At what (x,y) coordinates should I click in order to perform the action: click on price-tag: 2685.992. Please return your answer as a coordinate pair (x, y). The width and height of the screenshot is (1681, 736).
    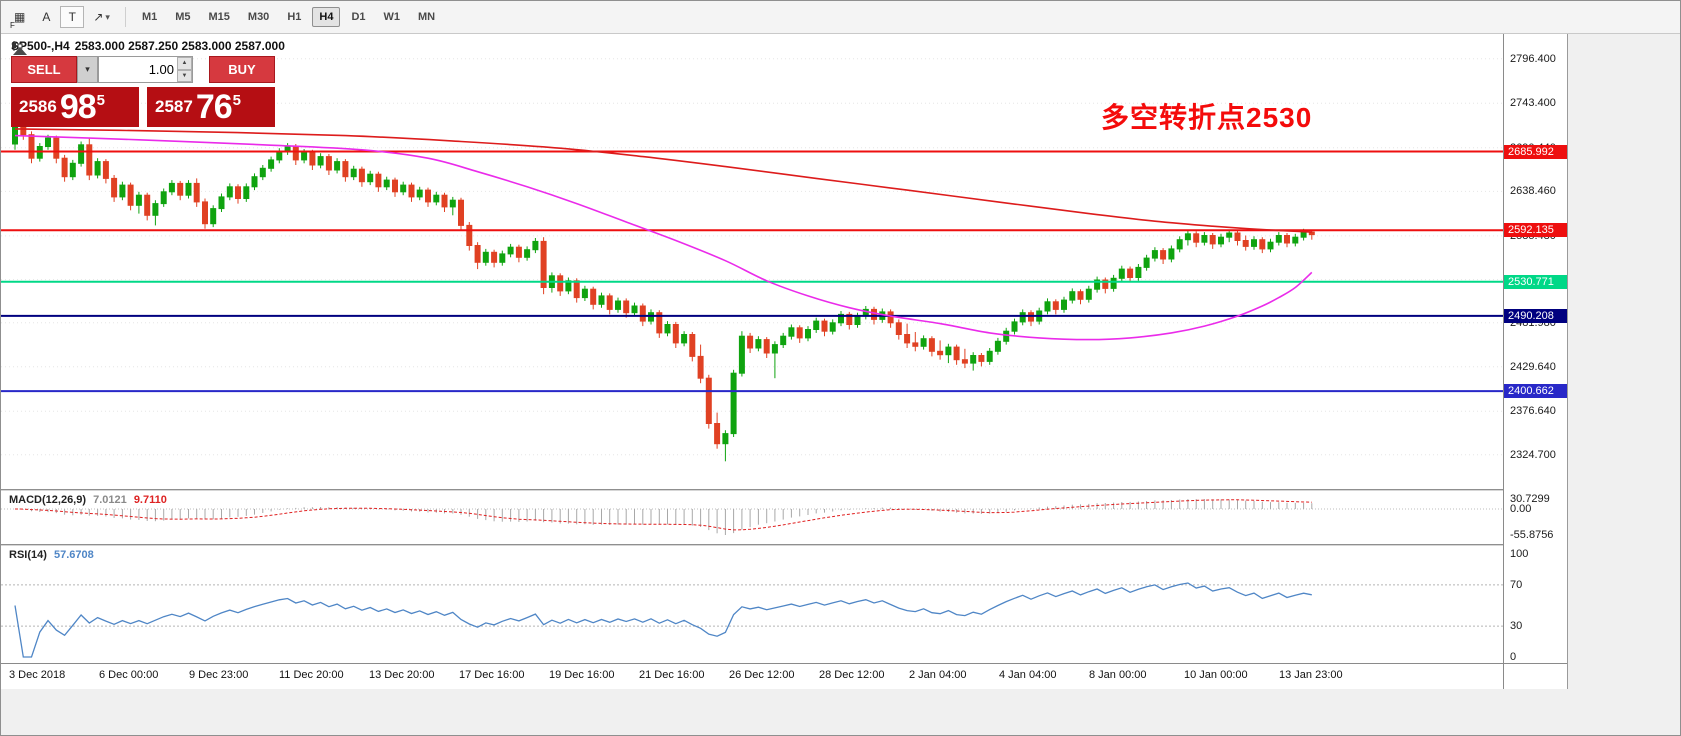
    Looking at the image, I should click on (1535, 151).